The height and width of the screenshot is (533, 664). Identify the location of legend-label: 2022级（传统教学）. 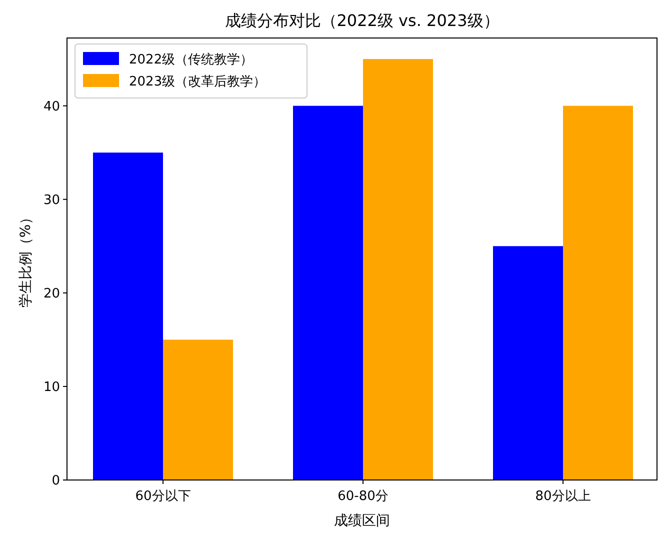
(191, 60).